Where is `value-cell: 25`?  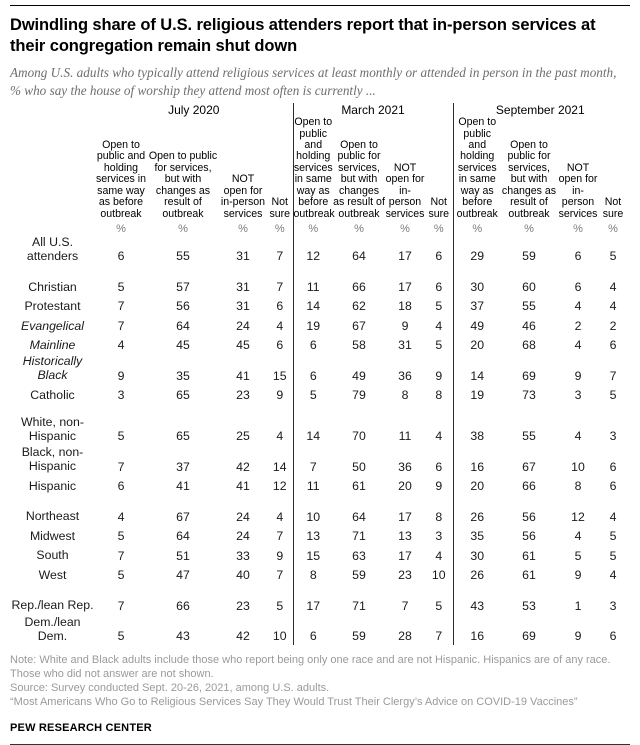
value-cell: 25 is located at coordinates (243, 436).